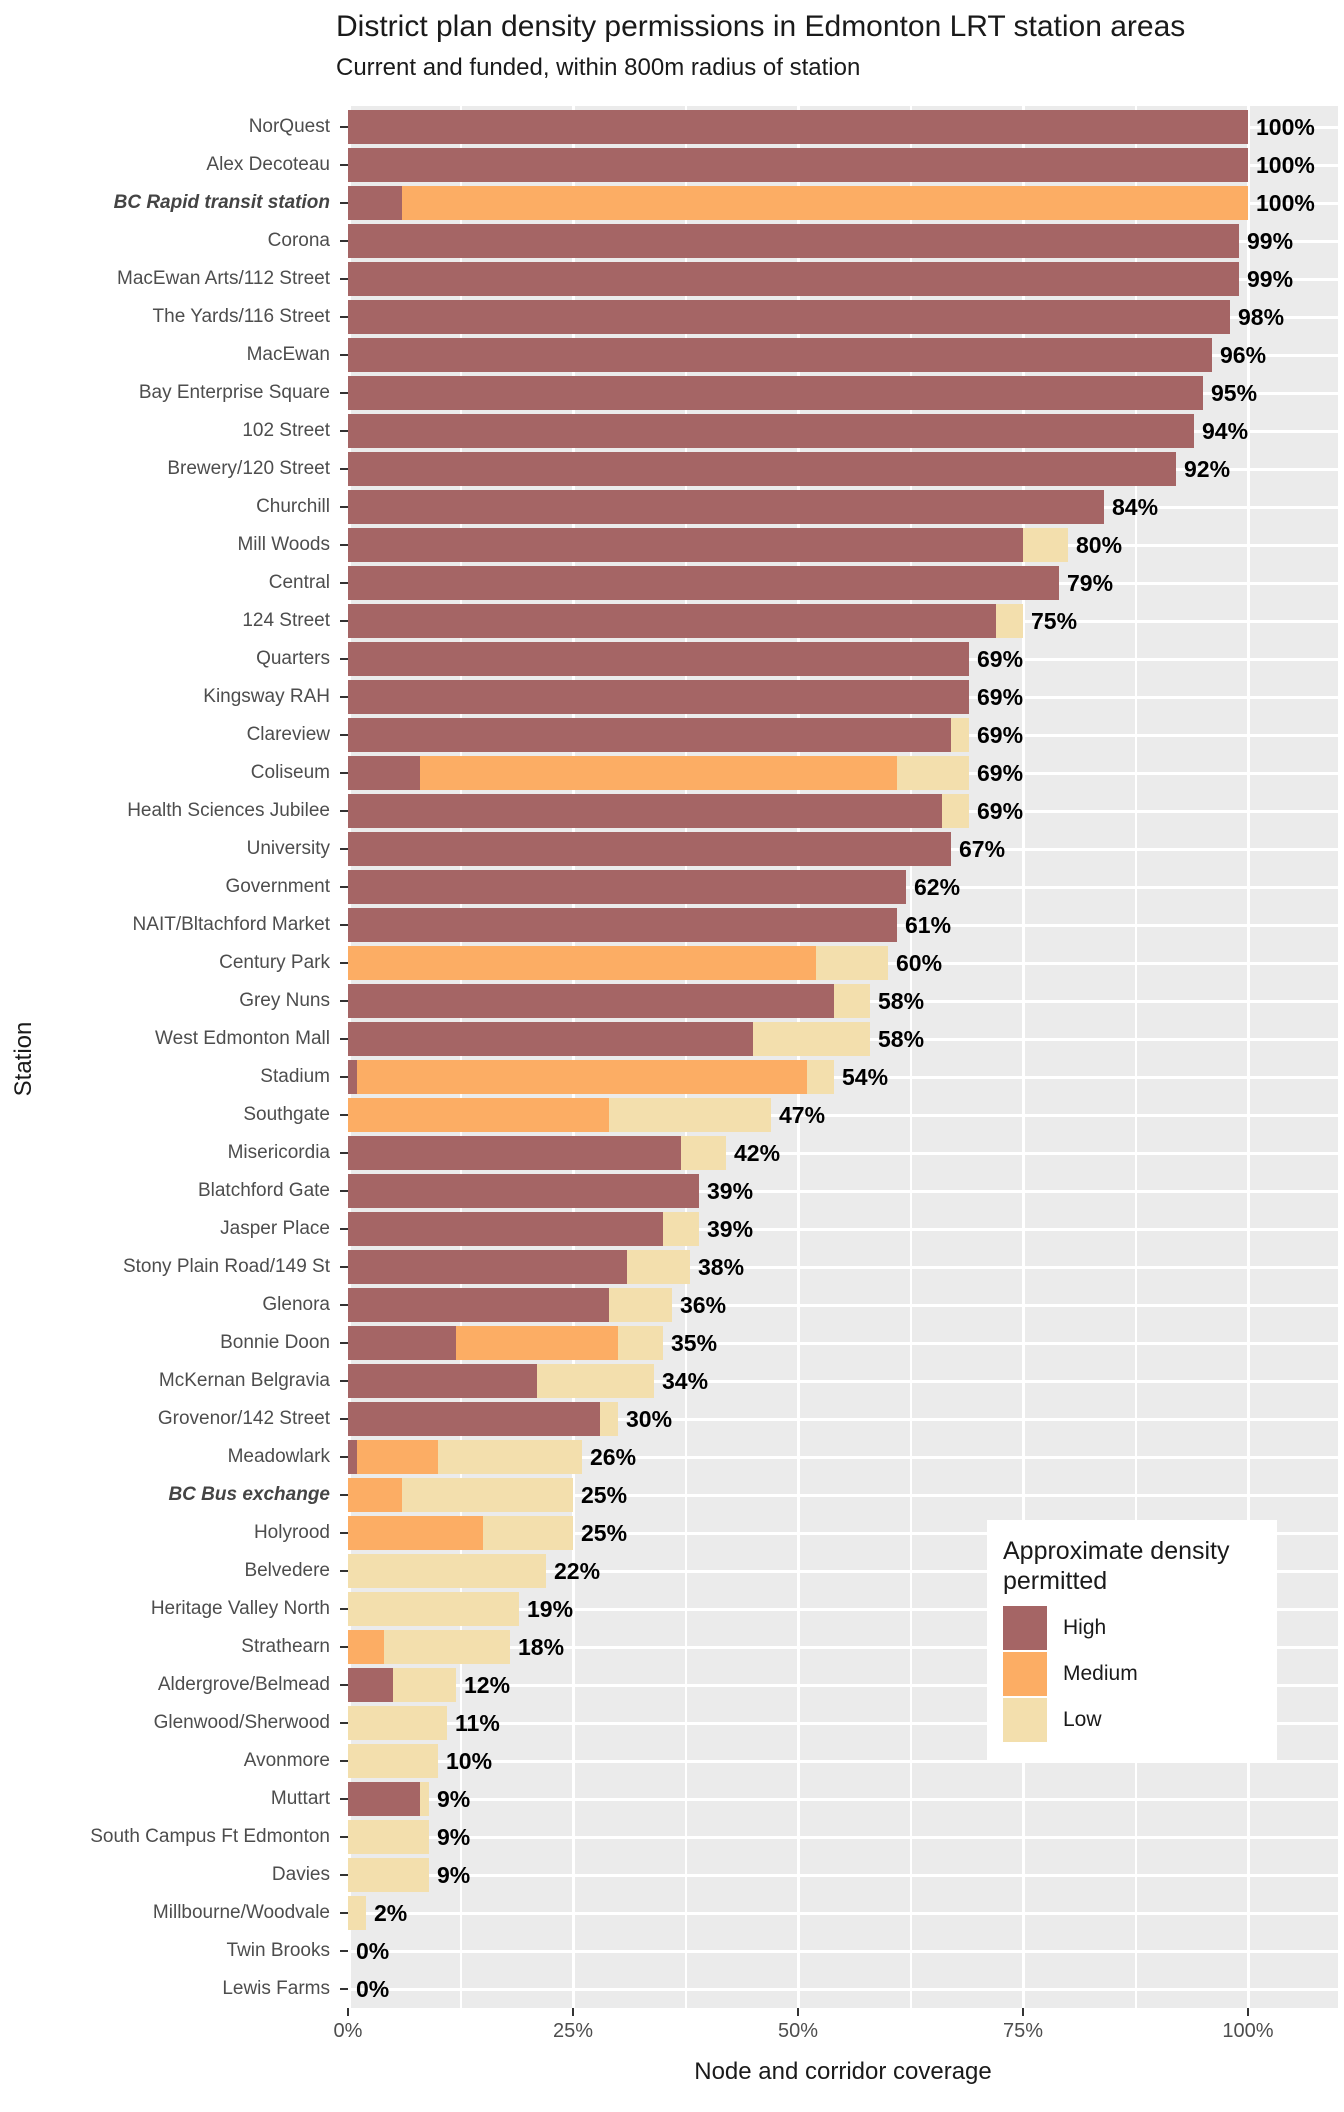  What do you see at coordinates (1023, 2012) in the screenshot?
I see `x-tick-mark` at bounding box center [1023, 2012].